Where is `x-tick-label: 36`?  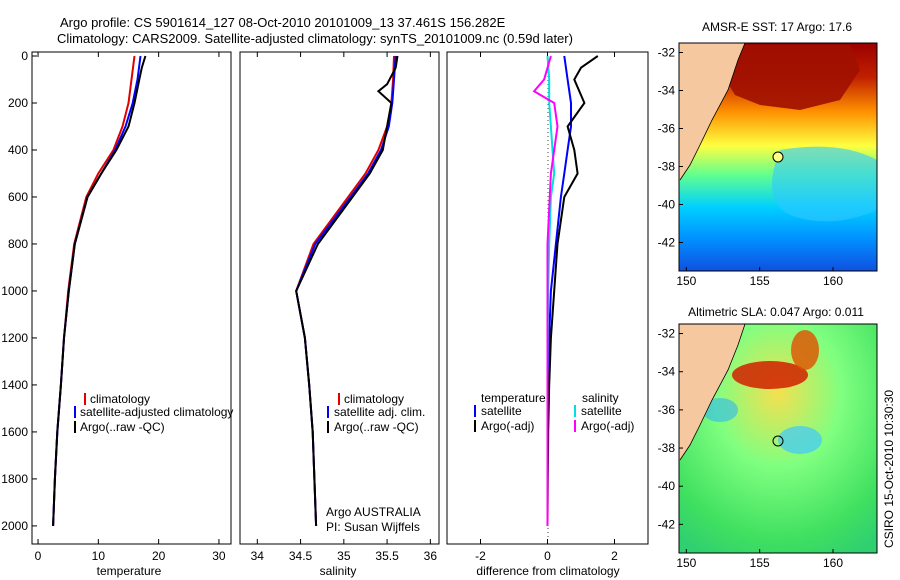 x-tick-label: 36 is located at coordinates (431, 556).